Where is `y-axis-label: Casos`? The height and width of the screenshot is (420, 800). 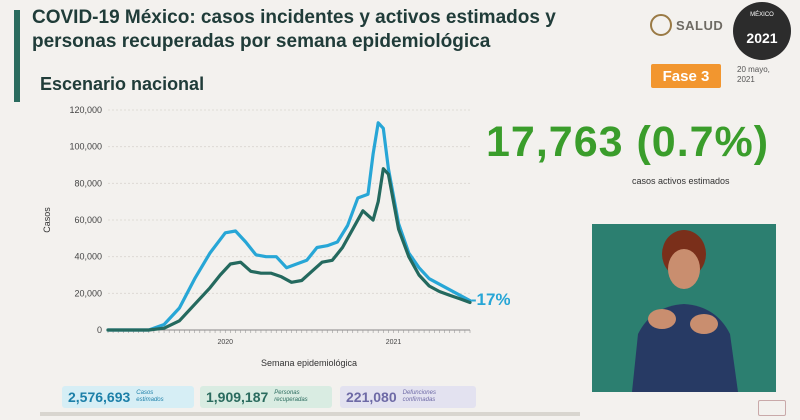
y-axis-label: Casos is located at coordinates (47, 220).